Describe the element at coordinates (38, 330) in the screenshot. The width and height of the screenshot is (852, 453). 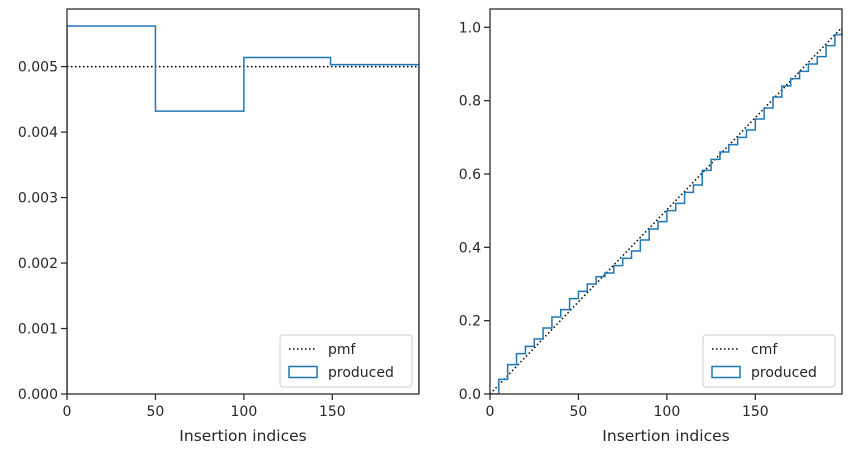
I see `y-tick-label: 0.001` at that location.